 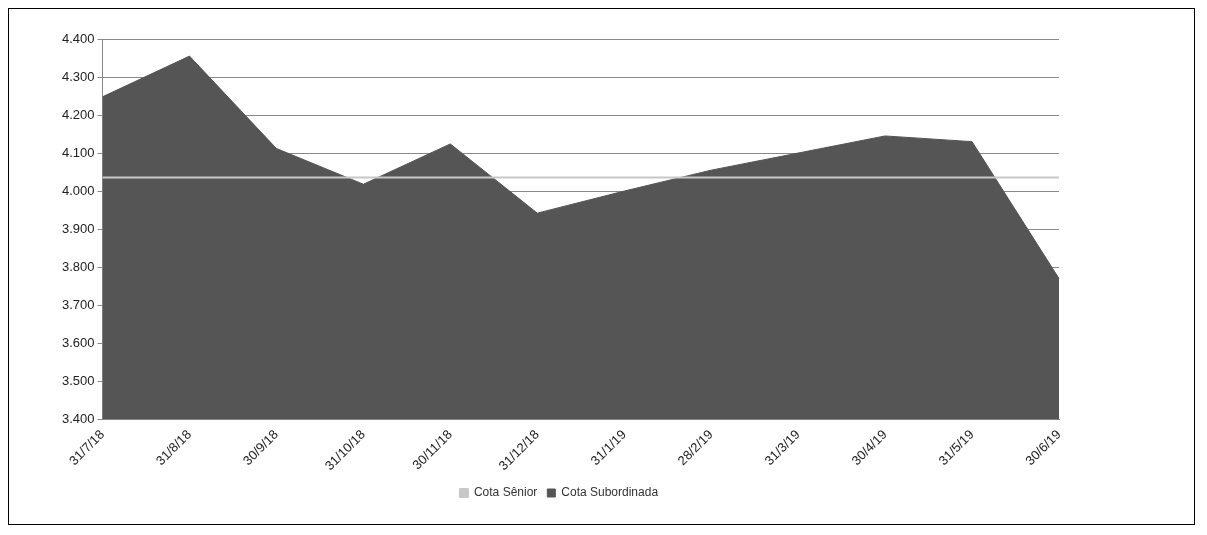 What do you see at coordinates (505, 492) in the screenshot?
I see `legend-label: Cota Sênior` at bounding box center [505, 492].